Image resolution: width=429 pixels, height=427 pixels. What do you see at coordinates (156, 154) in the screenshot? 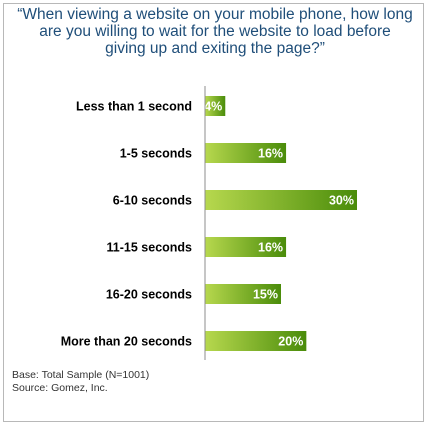
I see `category-label: 1-5 seconds` at bounding box center [156, 154].